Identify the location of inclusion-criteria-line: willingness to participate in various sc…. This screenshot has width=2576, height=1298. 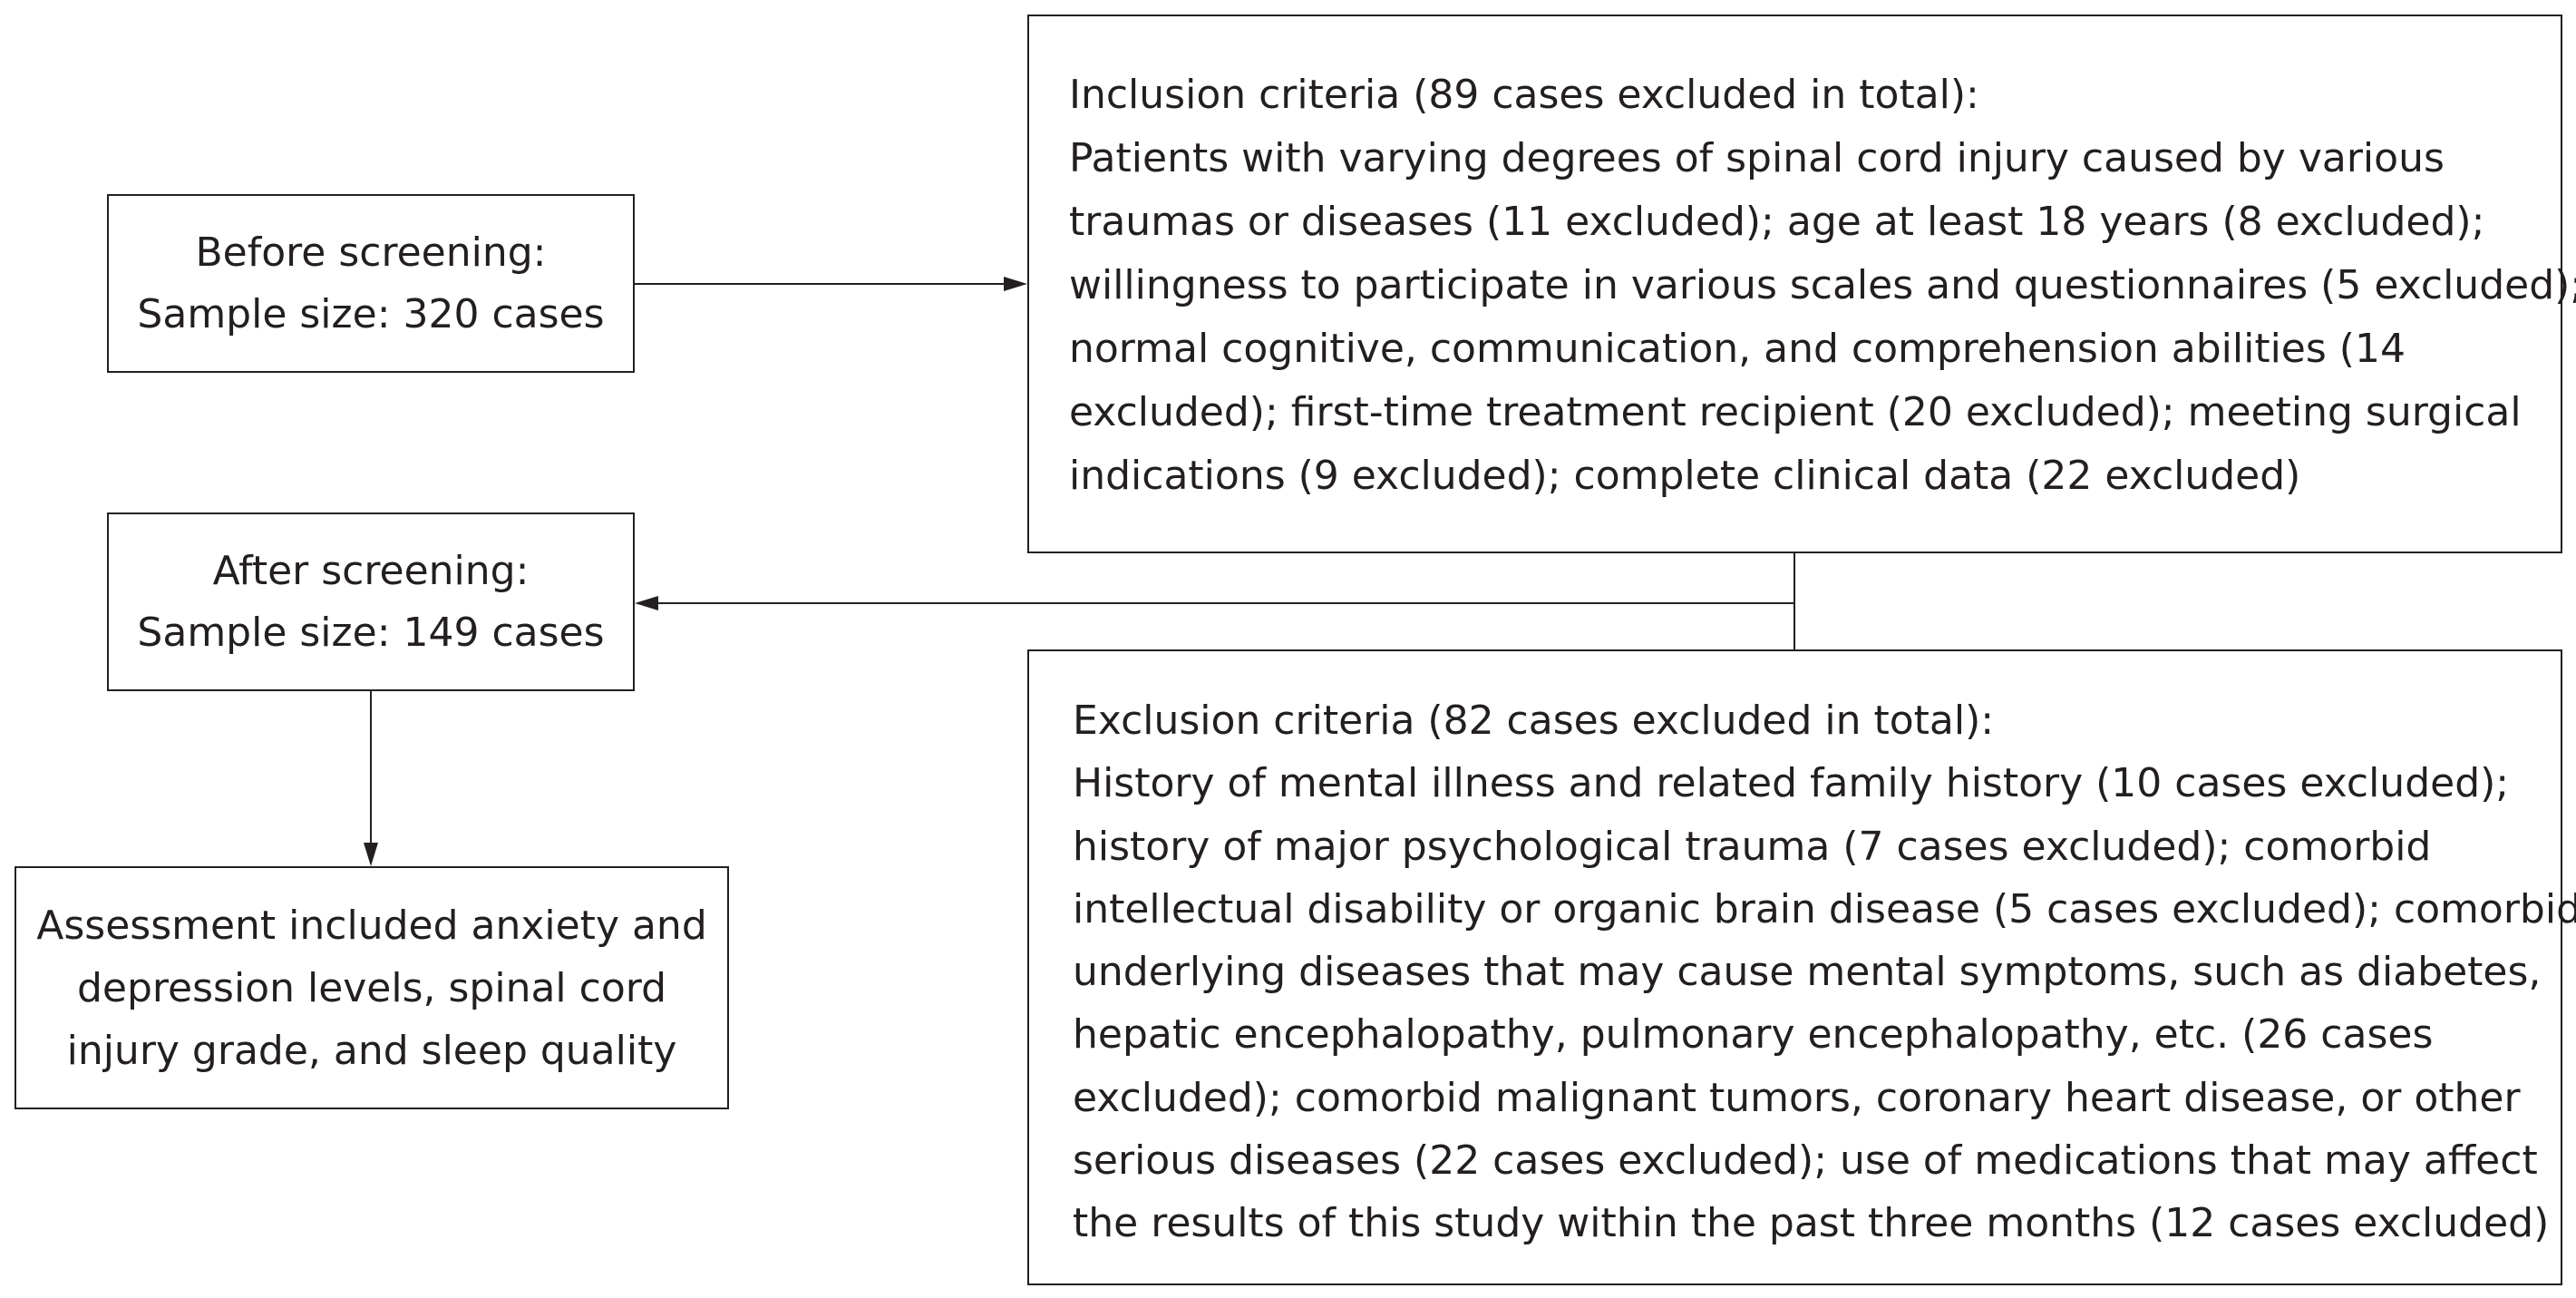
(1822, 285).